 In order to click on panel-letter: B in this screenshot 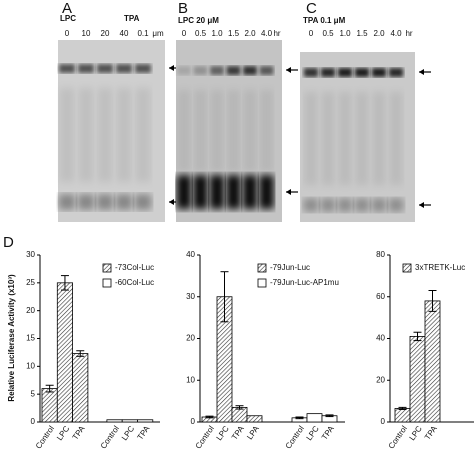, I will do `click(183, 8)`.